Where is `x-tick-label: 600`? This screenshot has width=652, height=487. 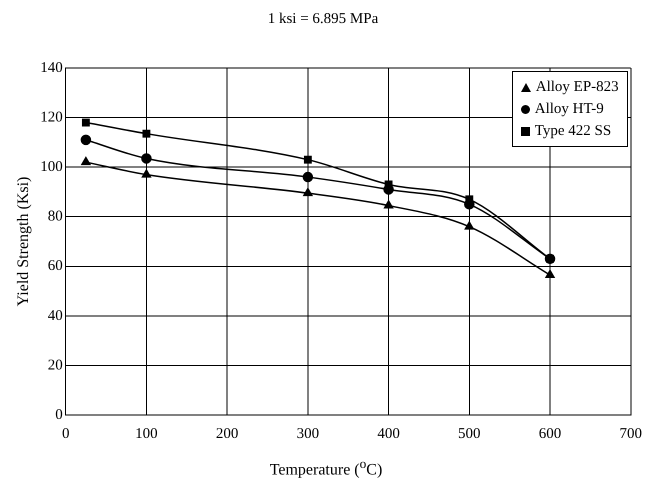 x-tick-label: 600 is located at coordinates (550, 434).